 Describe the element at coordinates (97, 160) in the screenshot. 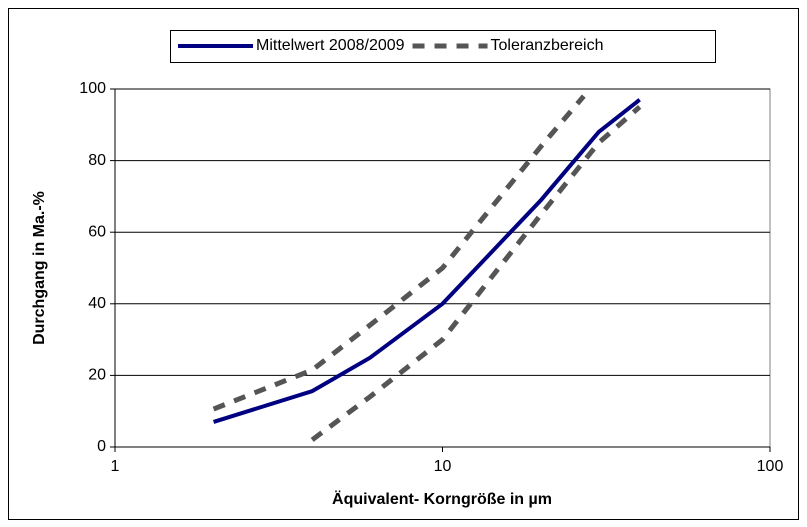

I see `y-tick-label: 80` at that location.